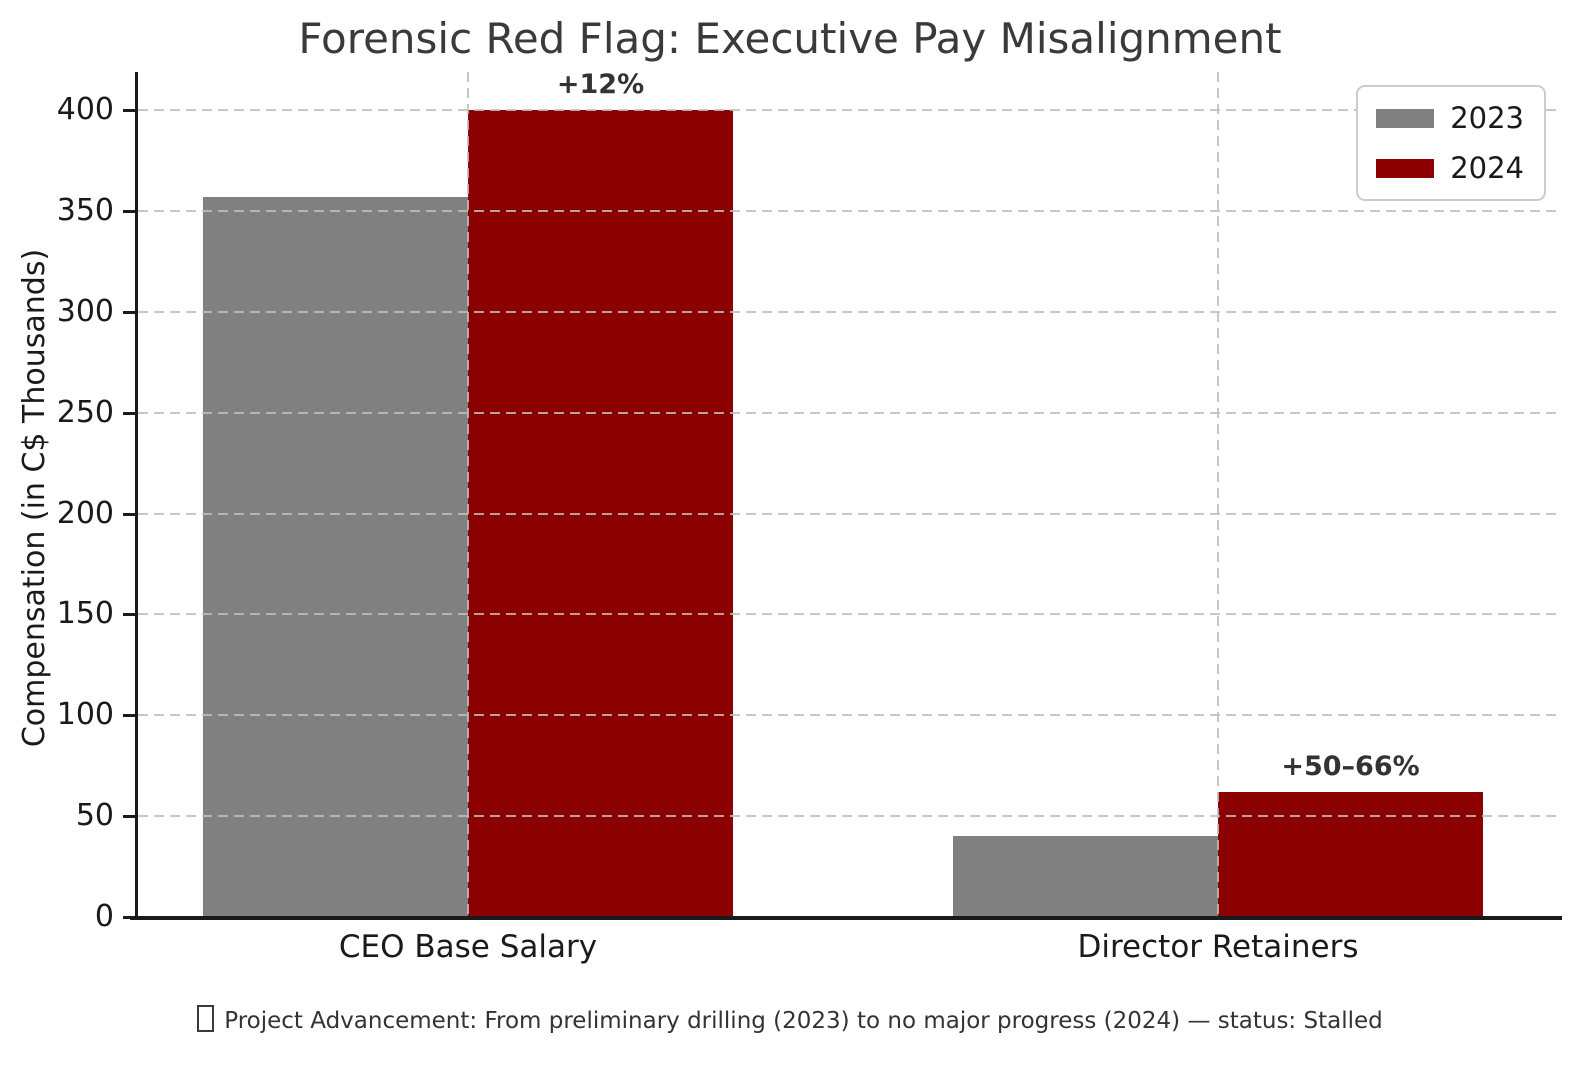  Describe the element at coordinates (846, 918) in the screenshot. I see `x-axis-spine` at that location.